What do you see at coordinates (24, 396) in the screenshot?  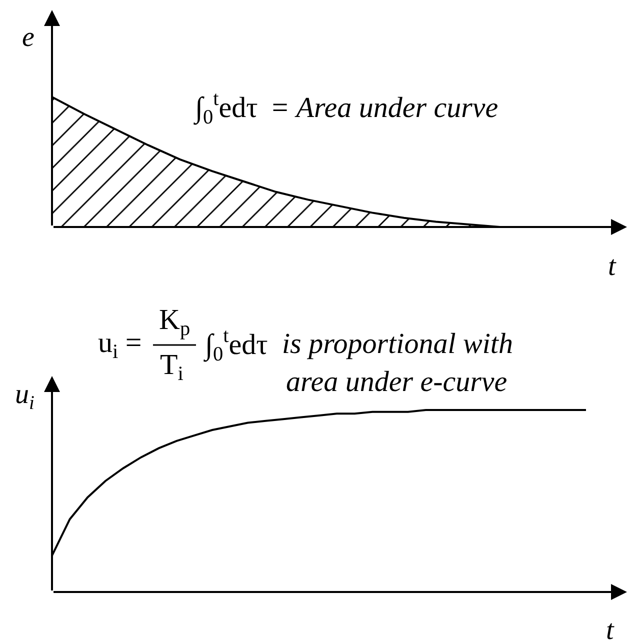 I see `y-axis-title: u$_{i}$` at bounding box center [24, 396].